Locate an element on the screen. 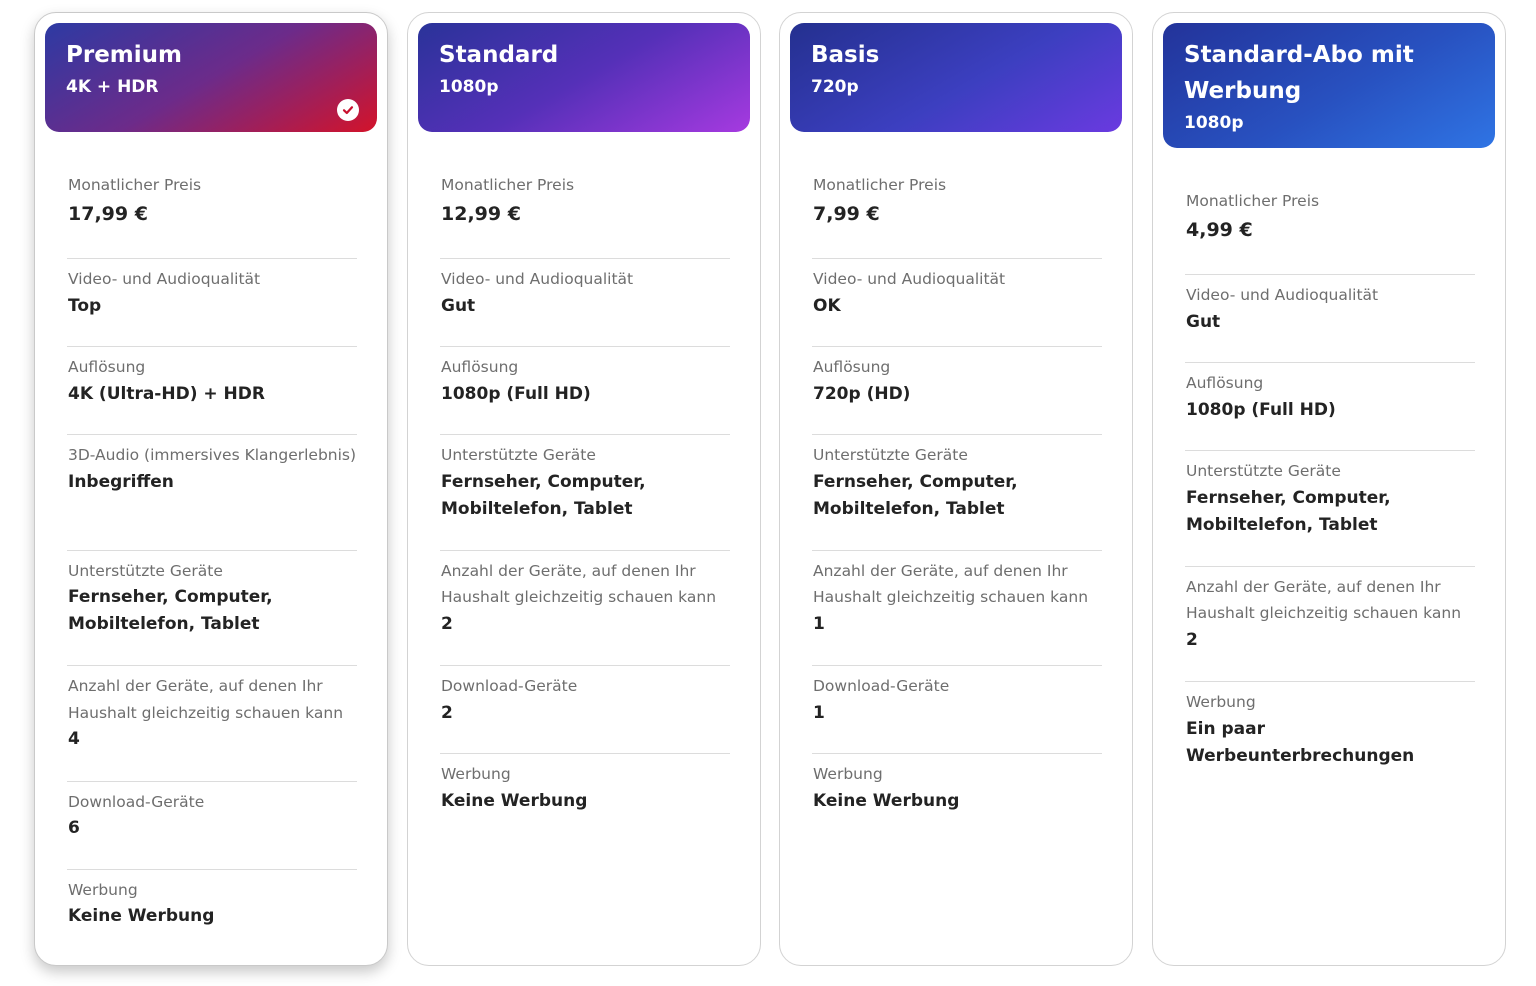 The width and height of the screenshot is (1536, 986). plan-name: Basis is located at coordinates (845, 55).